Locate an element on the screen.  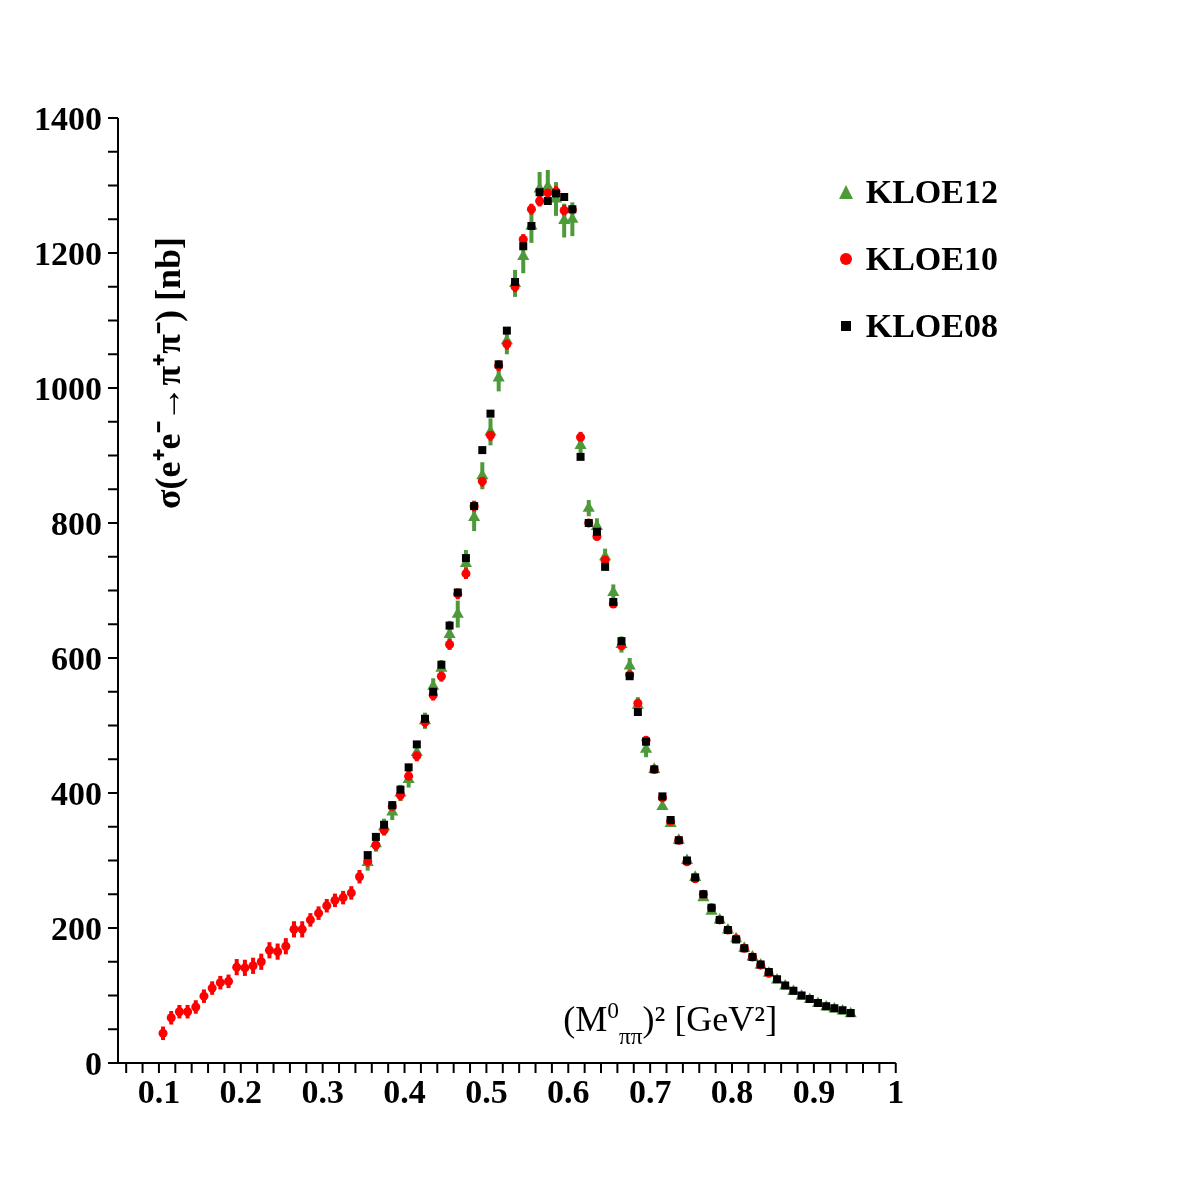
x-tick-label: 0.9 is located at coordinates (814, 1092).